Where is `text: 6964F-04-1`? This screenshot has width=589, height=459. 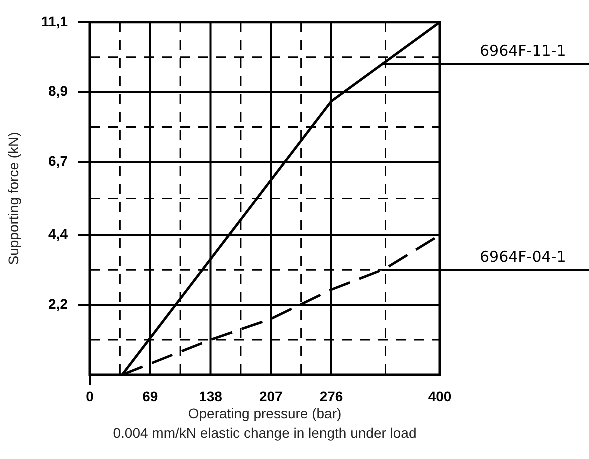
text: 6964F-04-1 is located at coordinates (523, 257).